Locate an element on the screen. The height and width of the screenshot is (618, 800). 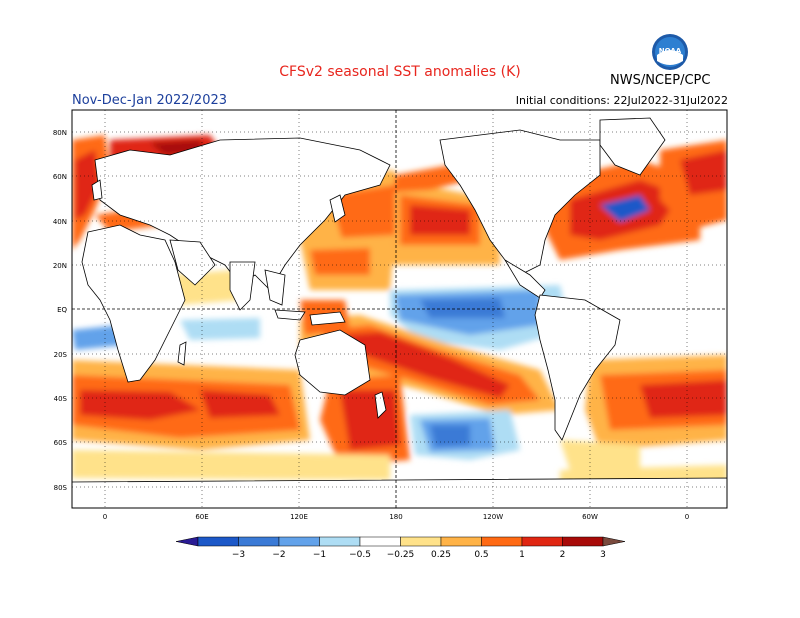
season-subtitle: Nov-Dec-Jan 2022/2023 is located at coordinates (150, 100).